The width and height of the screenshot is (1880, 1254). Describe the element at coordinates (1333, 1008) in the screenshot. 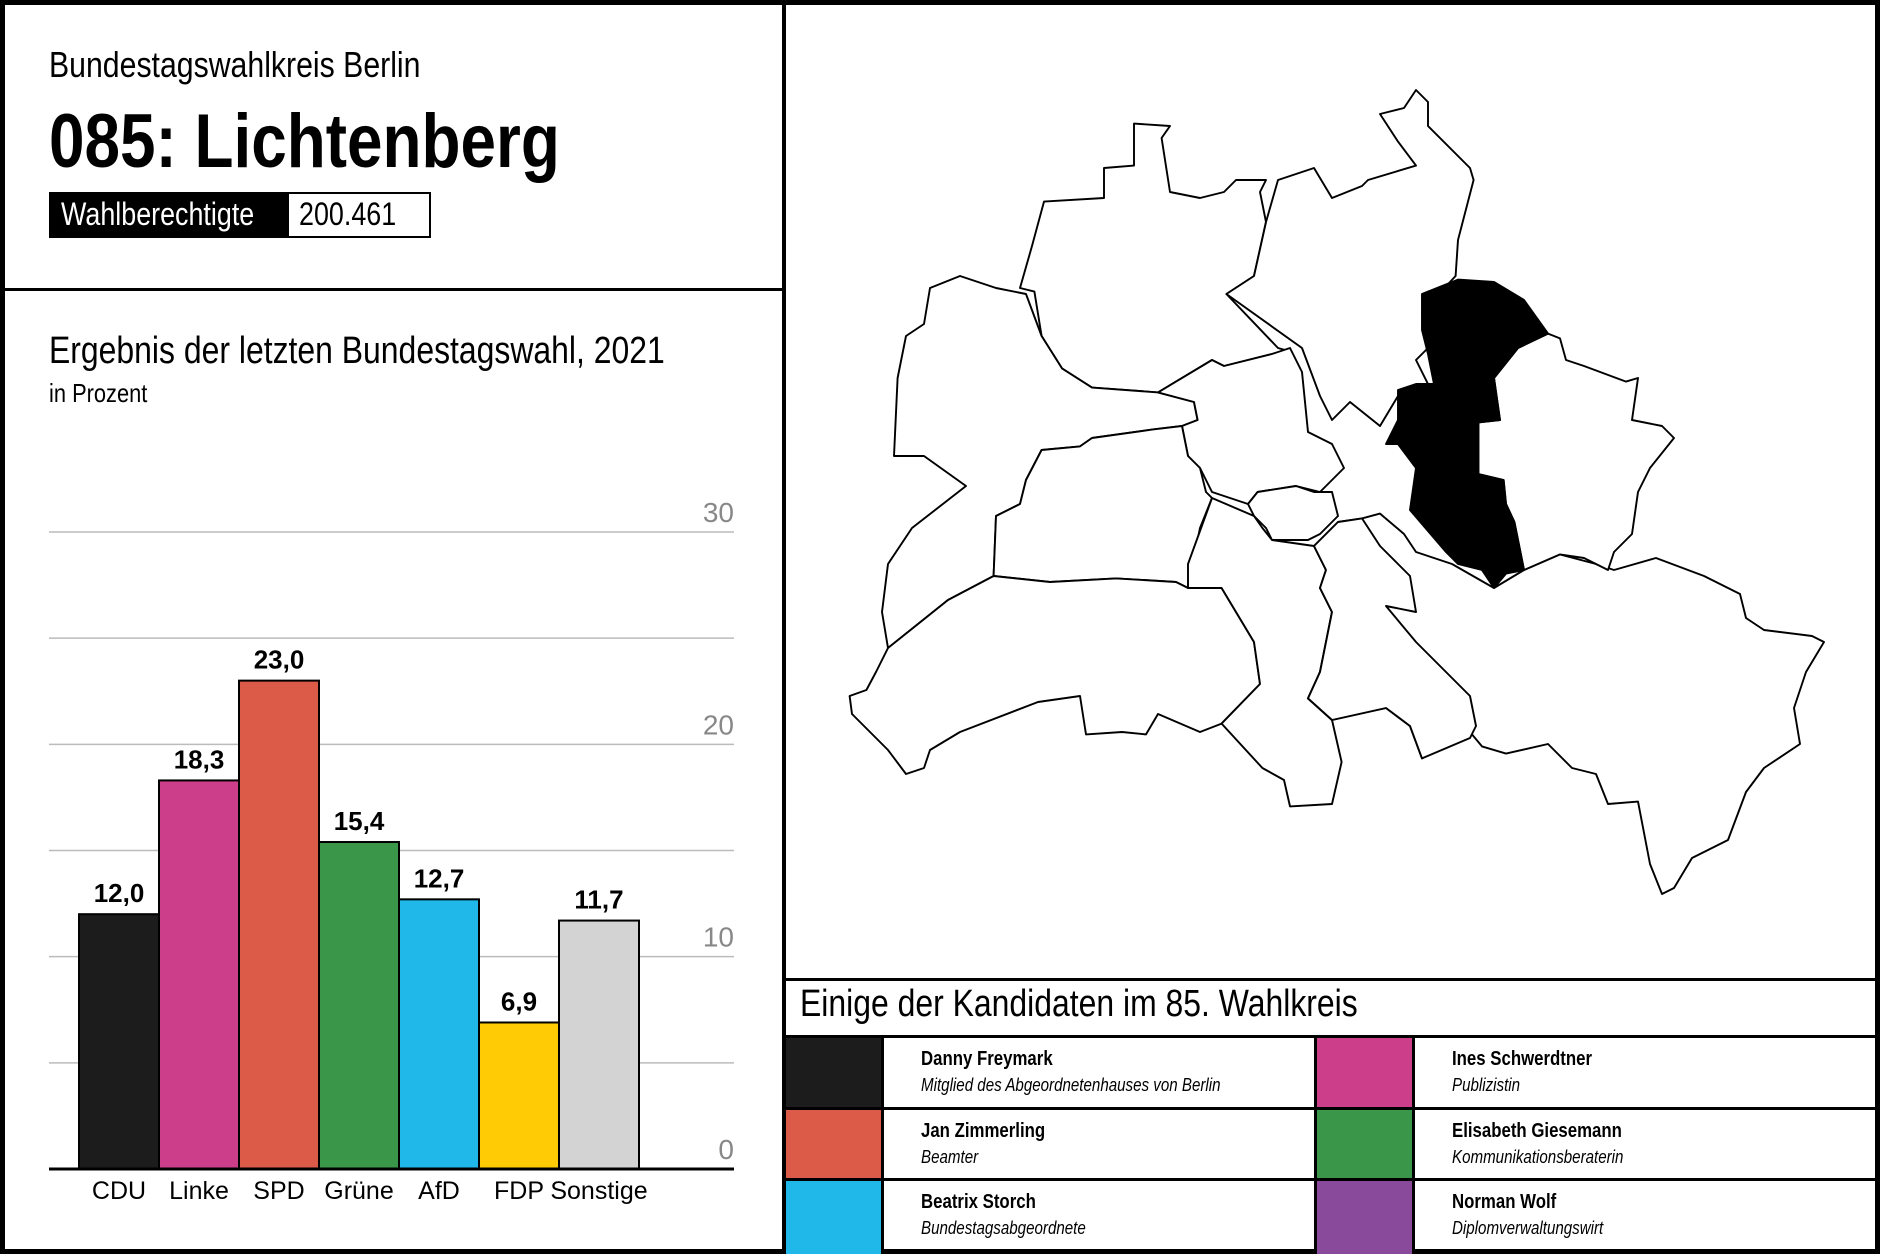

I see `candidates-title: Einige der Kandidaten im 85. Wahlkreis` at that location.